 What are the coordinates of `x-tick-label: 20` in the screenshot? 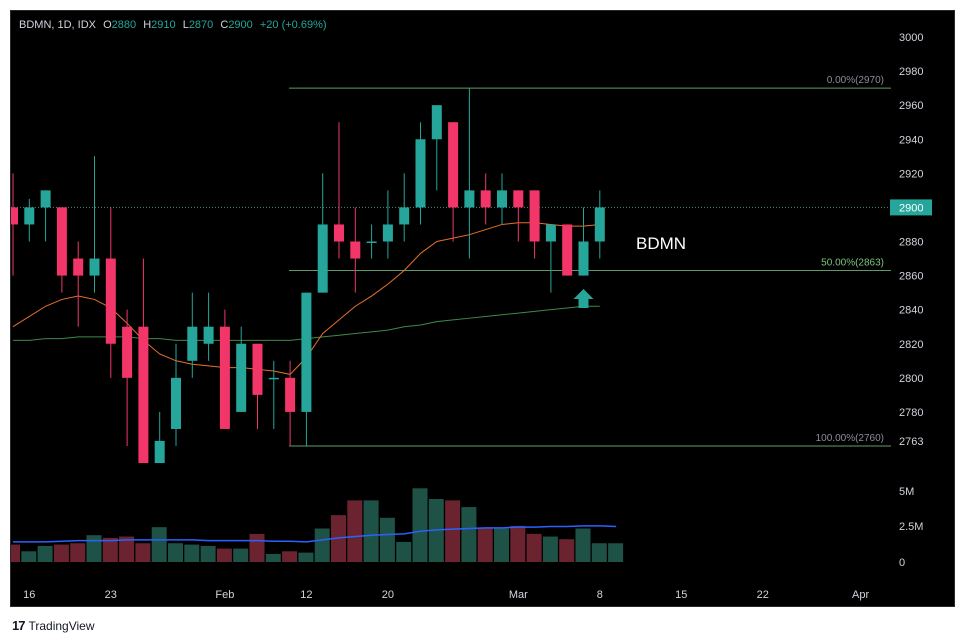 It's located at (388, 595).